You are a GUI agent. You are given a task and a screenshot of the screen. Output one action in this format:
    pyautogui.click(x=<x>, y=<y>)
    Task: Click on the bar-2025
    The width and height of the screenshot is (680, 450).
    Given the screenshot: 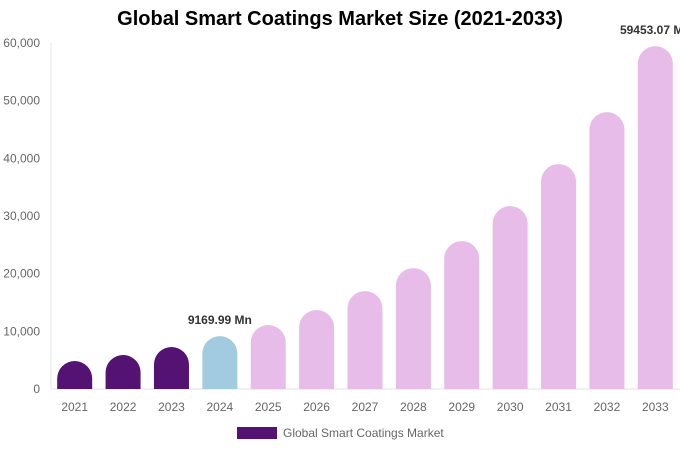 What is the action you would take?
    pyautogui.click(x=268, y=357)
    